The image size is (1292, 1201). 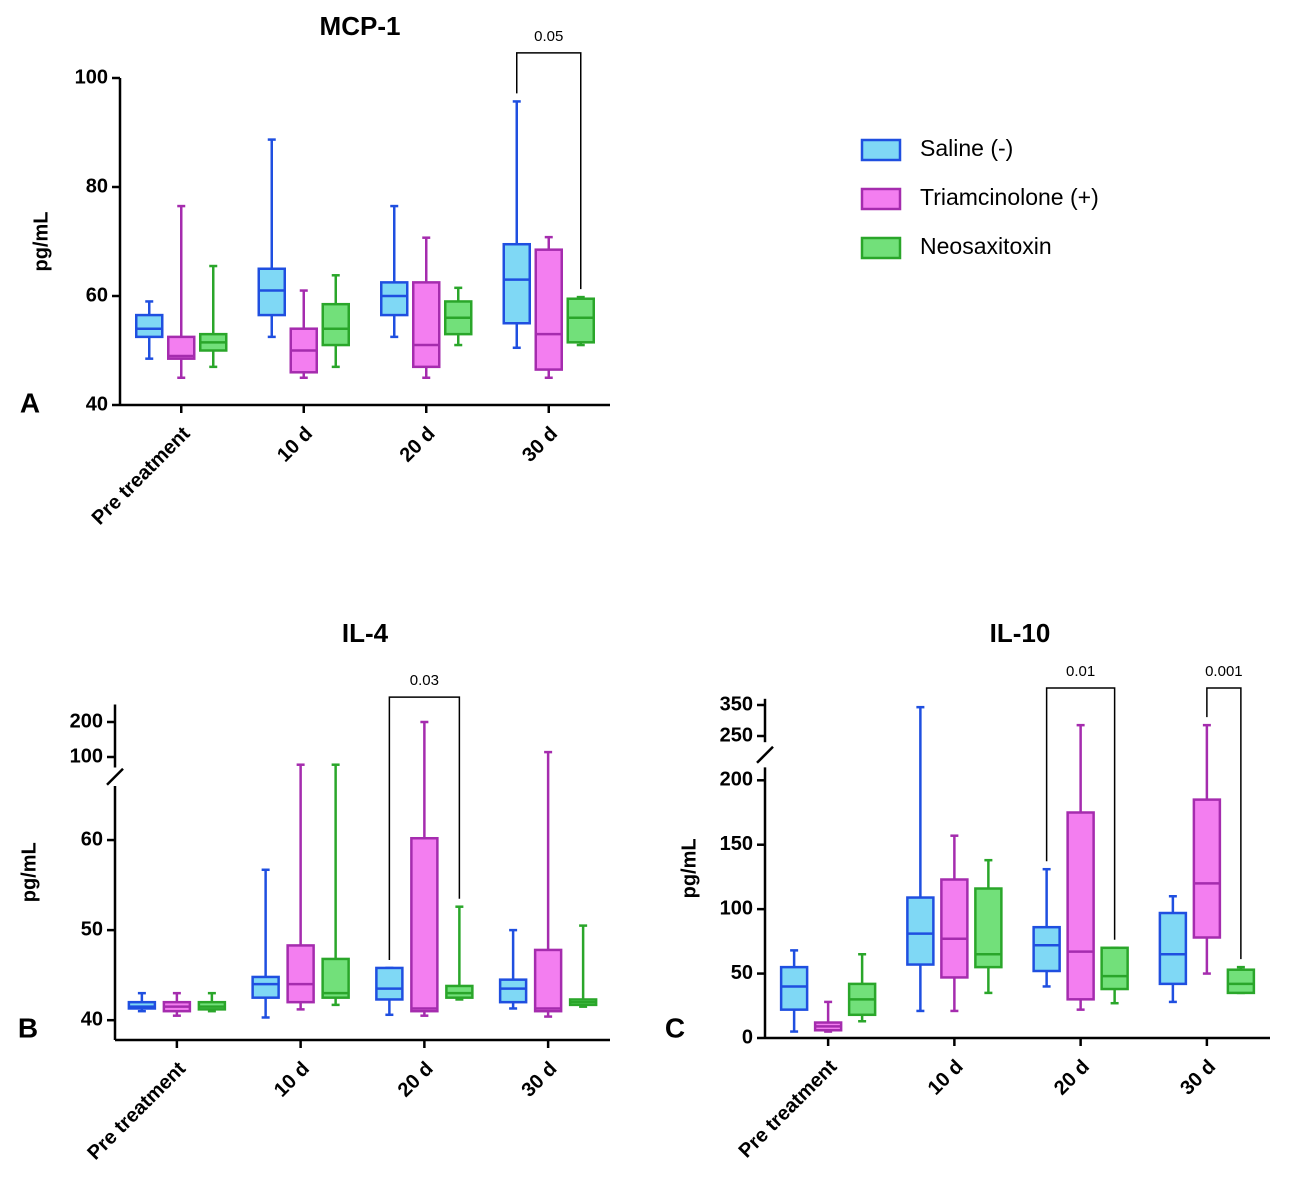 I want to click on significance-label: 0.05, so click(x=548, y=36).